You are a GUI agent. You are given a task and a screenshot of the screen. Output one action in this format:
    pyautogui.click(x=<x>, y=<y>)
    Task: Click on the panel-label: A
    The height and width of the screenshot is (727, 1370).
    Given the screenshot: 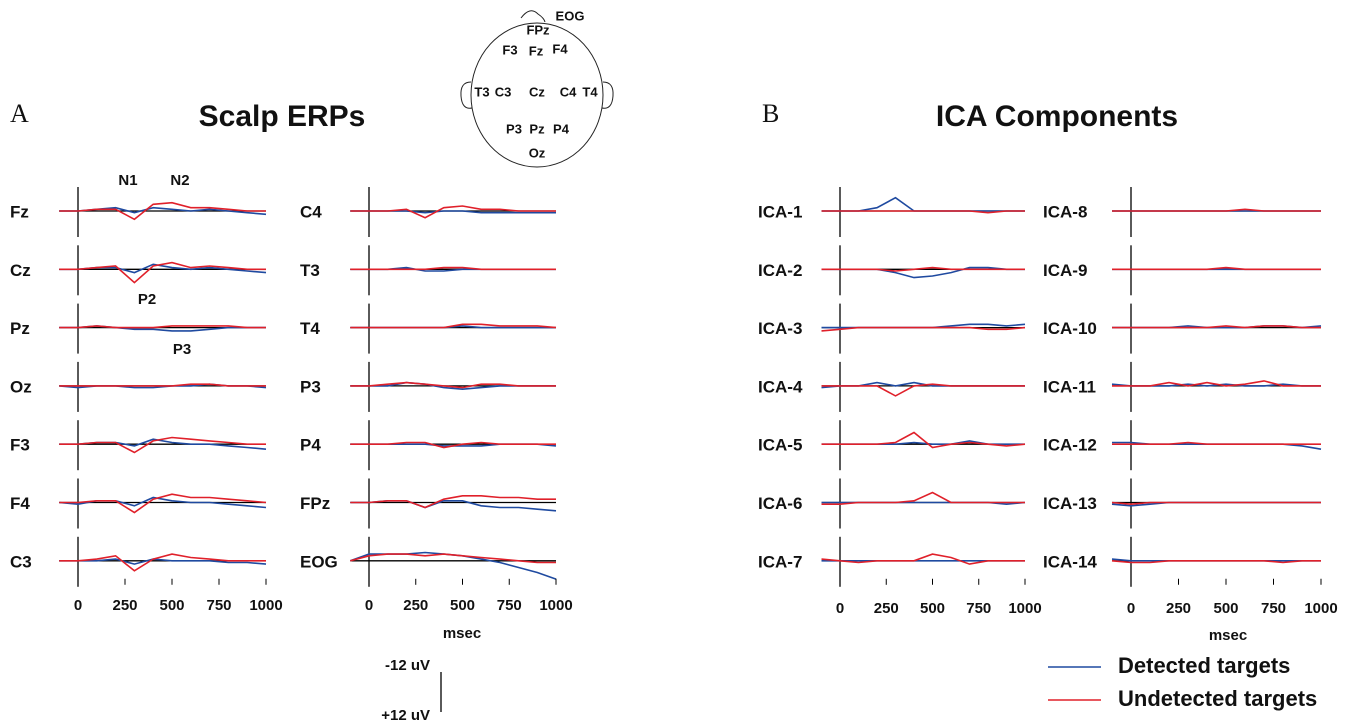 What is the action you would take?
    pyautogui.click(x=19, y=113)
    